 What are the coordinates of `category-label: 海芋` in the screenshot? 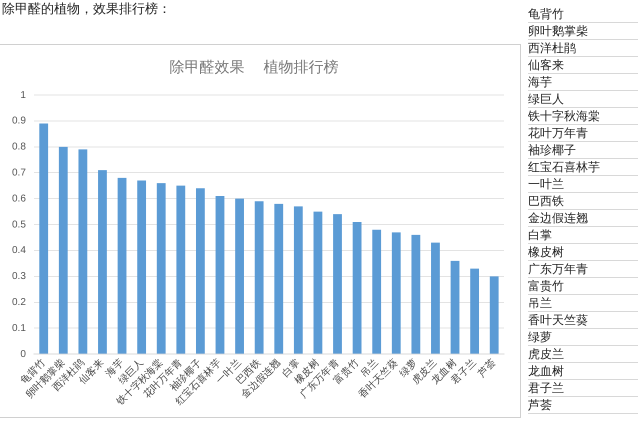 It's located at (540, 82).